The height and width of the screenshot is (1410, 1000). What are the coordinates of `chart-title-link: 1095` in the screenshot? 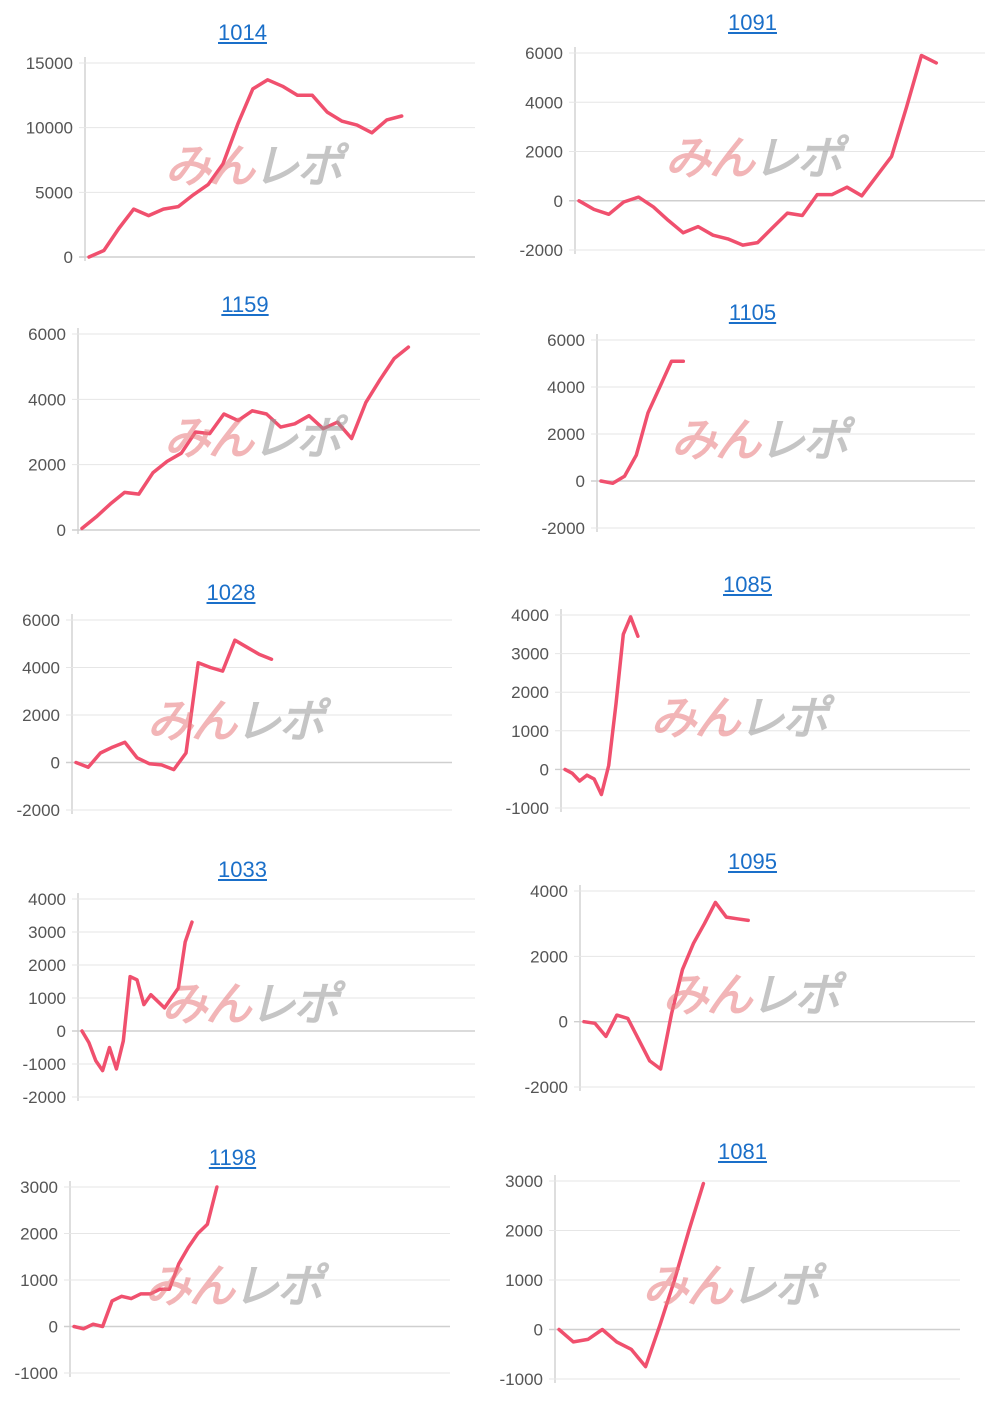 It's located at (752, 861).